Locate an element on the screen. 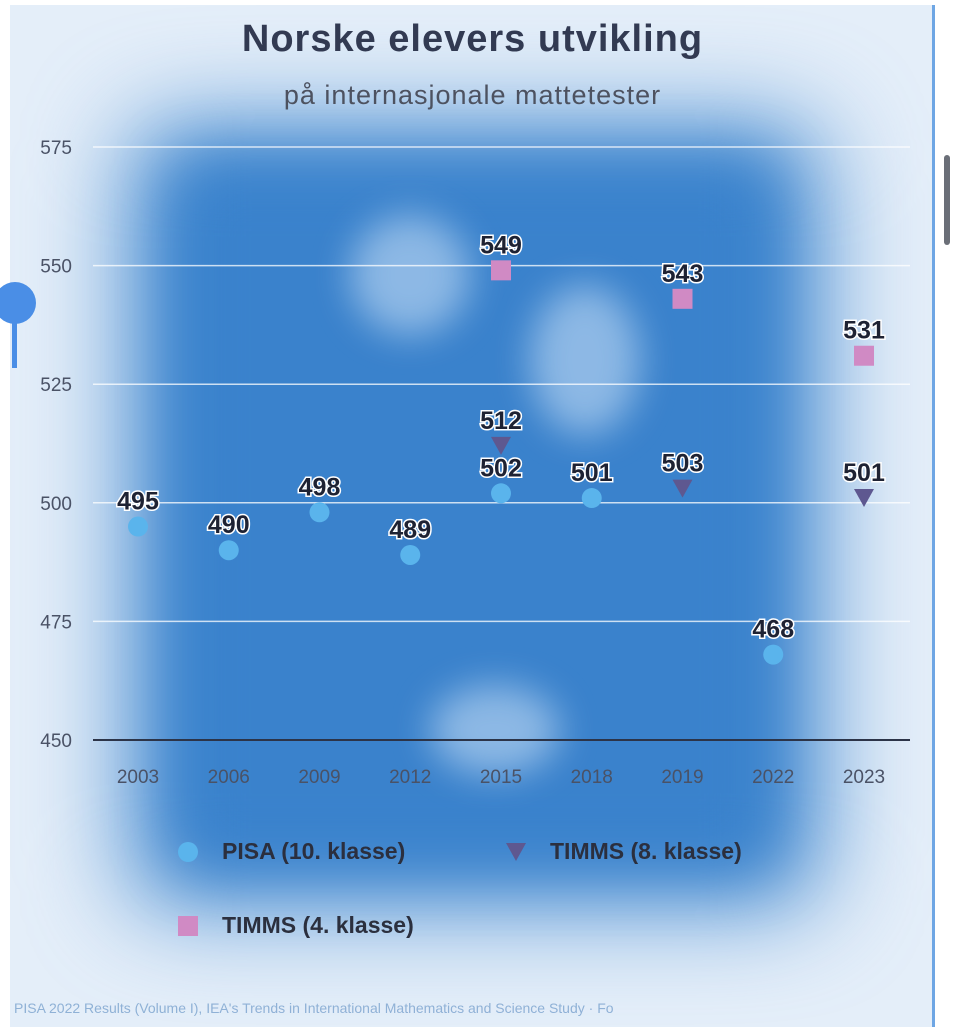 This screenshot has width=954, height=1032. x-tick-label: 2019 is located at coordinates (682, 777).